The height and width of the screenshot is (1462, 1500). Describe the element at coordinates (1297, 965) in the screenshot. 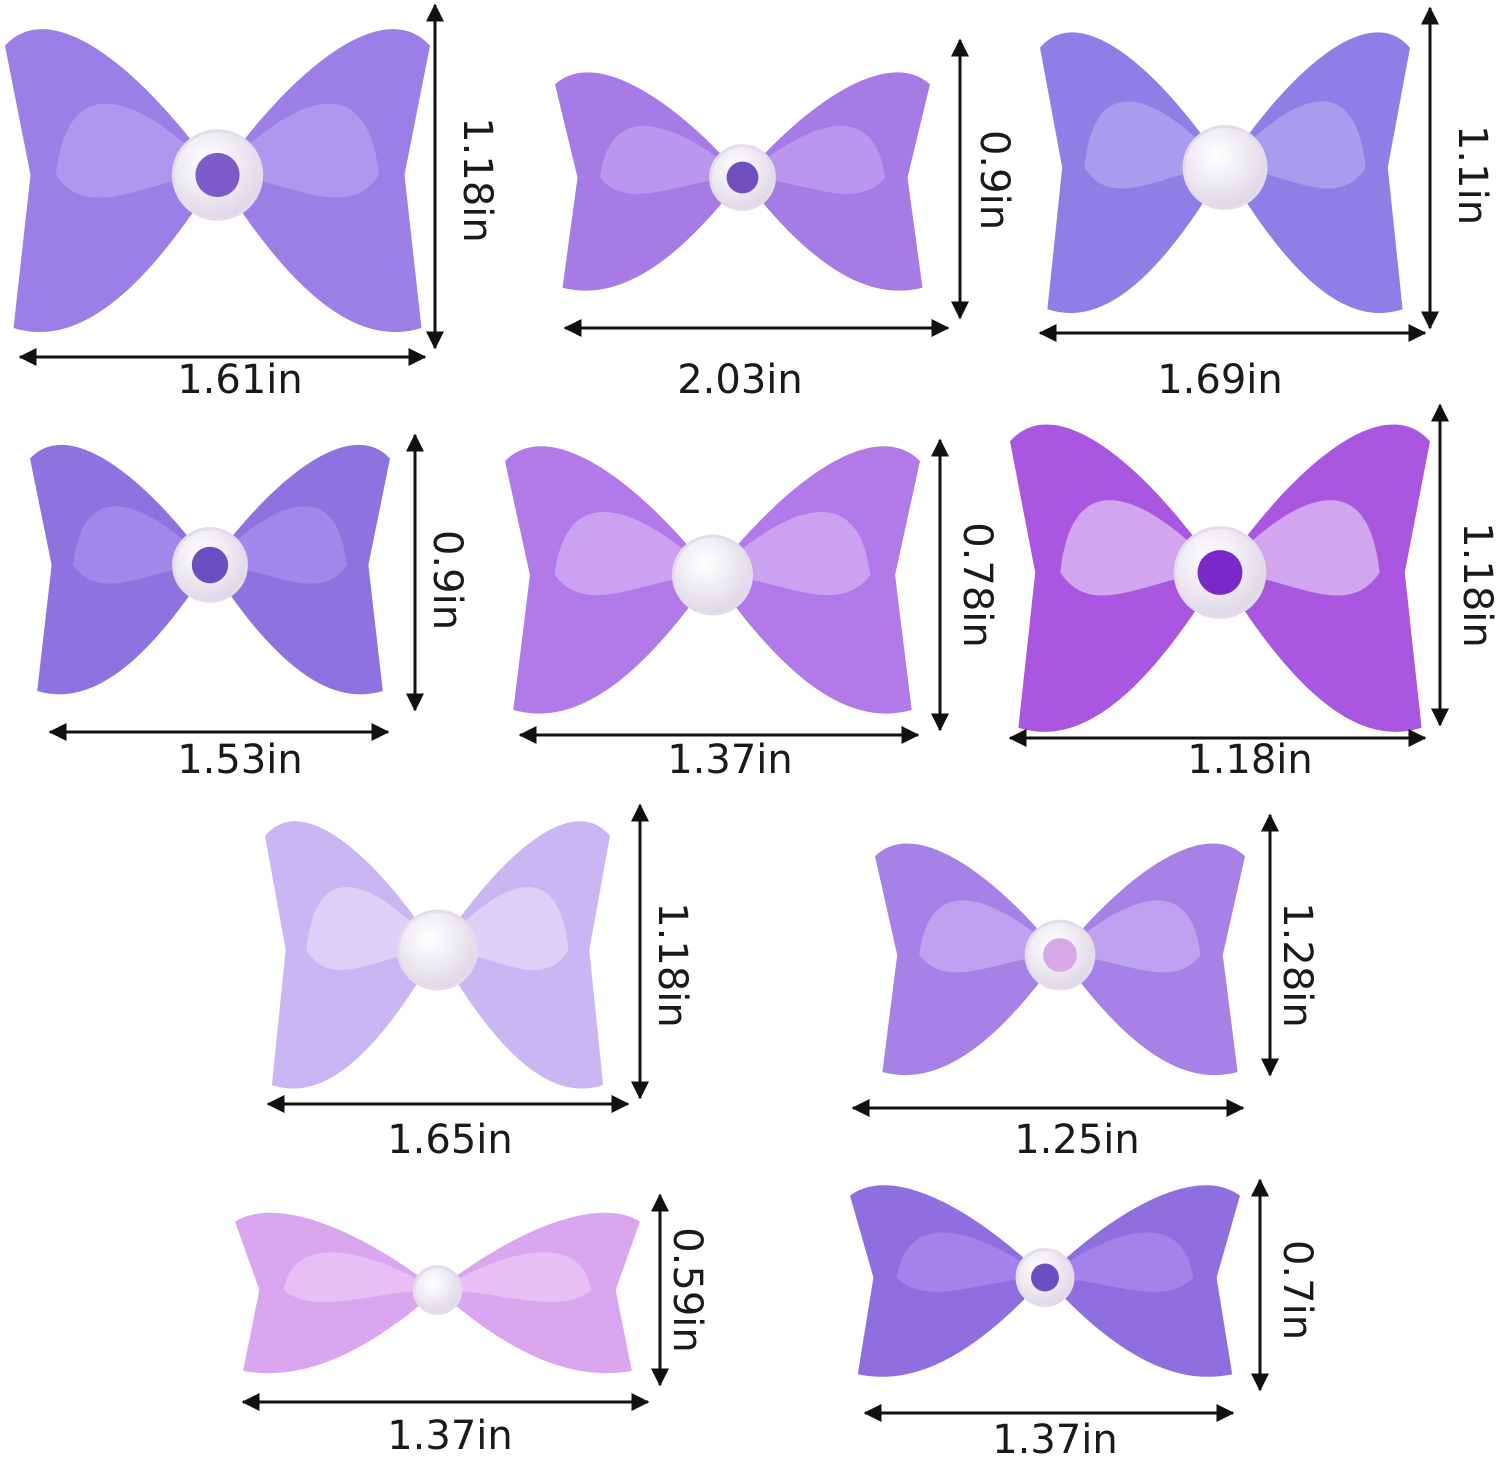

I see `height-label: 1.28in` at that location.